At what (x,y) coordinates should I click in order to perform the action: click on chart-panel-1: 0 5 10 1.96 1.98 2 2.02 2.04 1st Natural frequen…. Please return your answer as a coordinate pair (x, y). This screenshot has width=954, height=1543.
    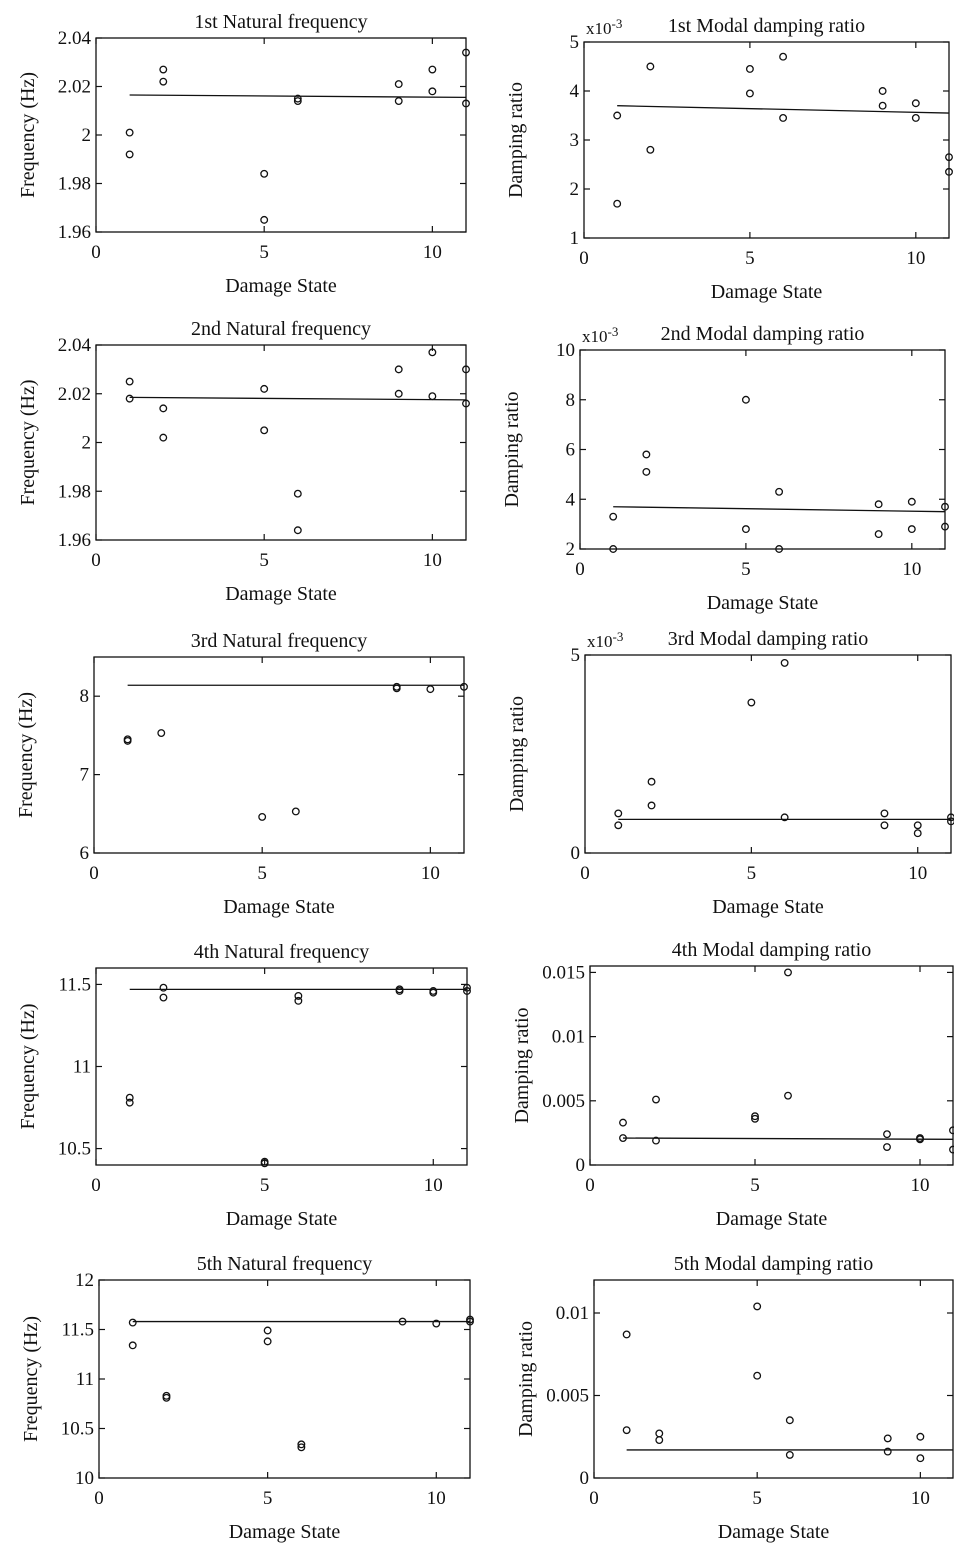
    Looking at the image, I should click on (243, 154).